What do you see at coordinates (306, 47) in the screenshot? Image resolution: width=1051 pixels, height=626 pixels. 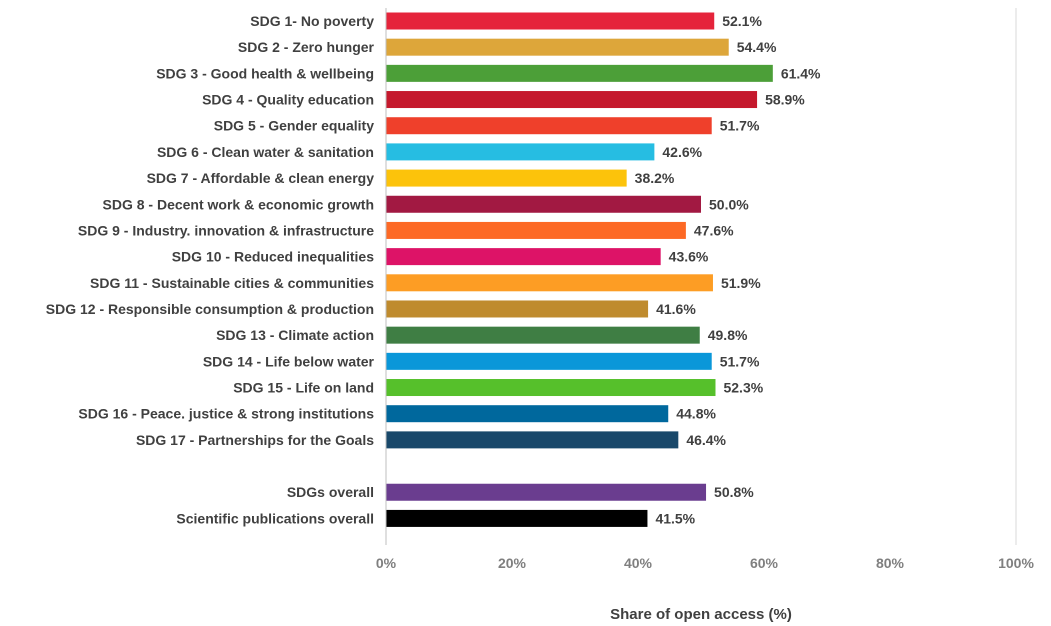 I see `category-label: SDG 2 - Zero hunger` at bounding box center [306, 47].